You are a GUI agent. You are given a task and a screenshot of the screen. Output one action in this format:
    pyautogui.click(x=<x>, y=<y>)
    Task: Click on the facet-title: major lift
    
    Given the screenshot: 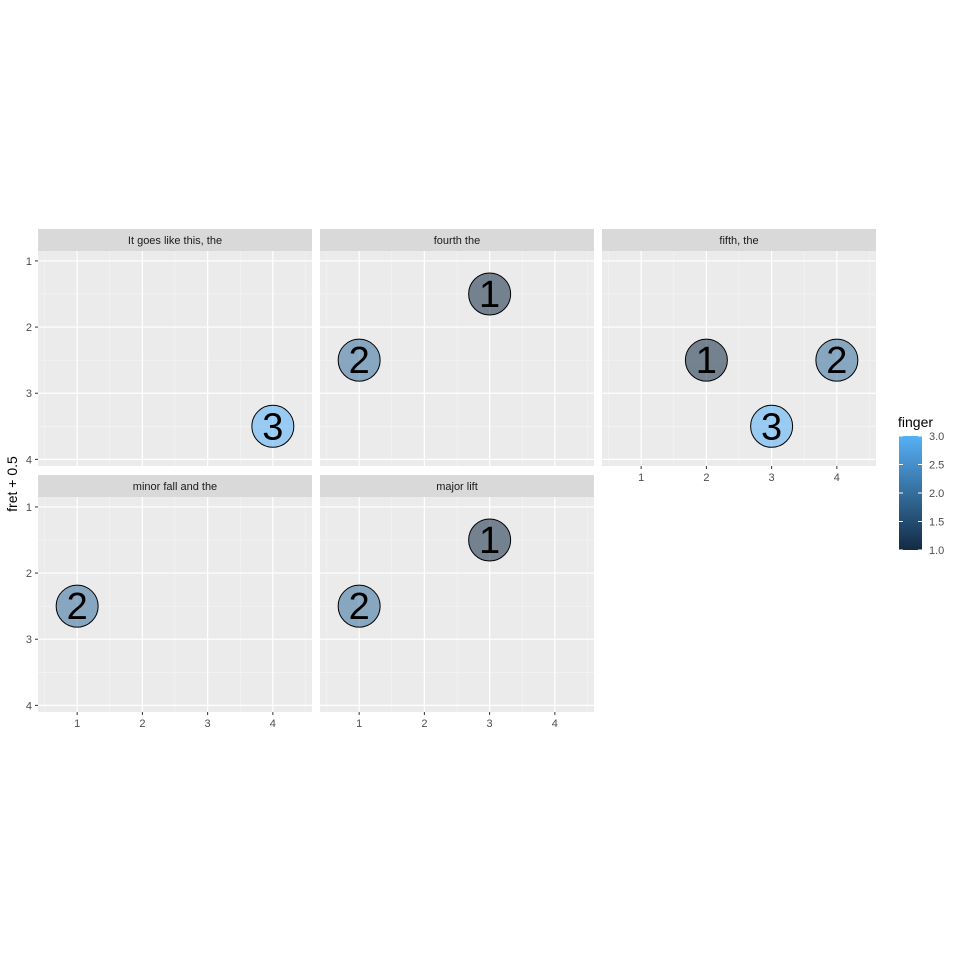 What is the action you would take?
    pyautogui.click(x=457, y=487)
    